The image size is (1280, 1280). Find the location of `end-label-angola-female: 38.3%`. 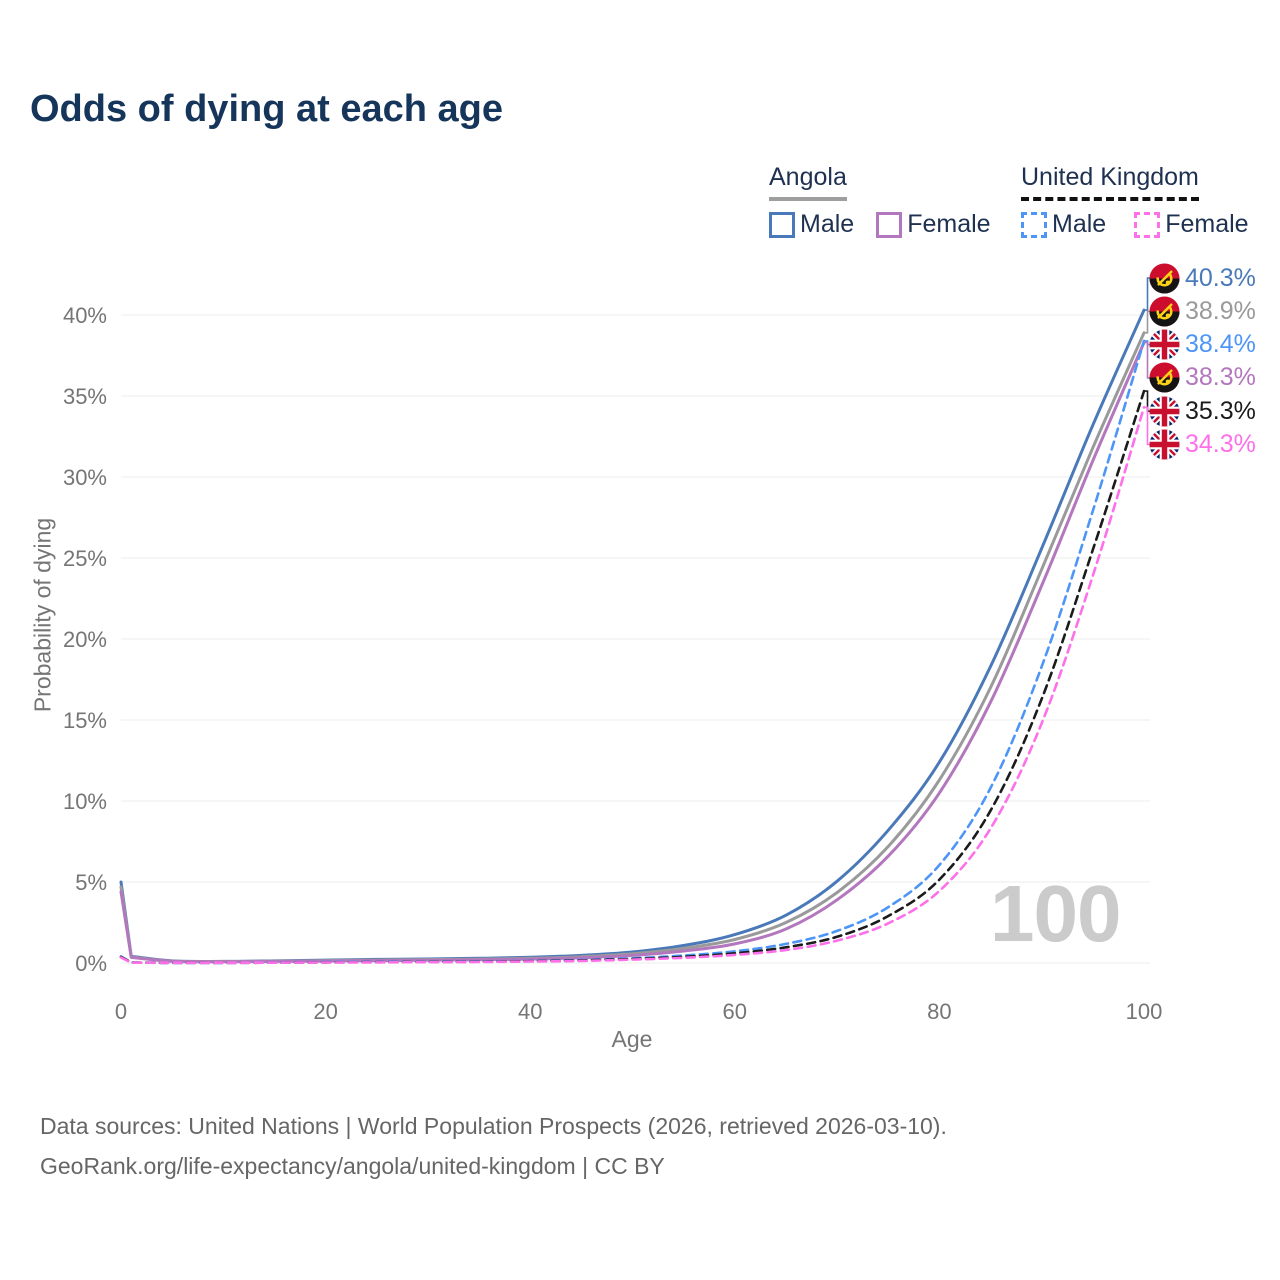

end-label-angola-female: 38.3% is located at coordinates (1202, 378).